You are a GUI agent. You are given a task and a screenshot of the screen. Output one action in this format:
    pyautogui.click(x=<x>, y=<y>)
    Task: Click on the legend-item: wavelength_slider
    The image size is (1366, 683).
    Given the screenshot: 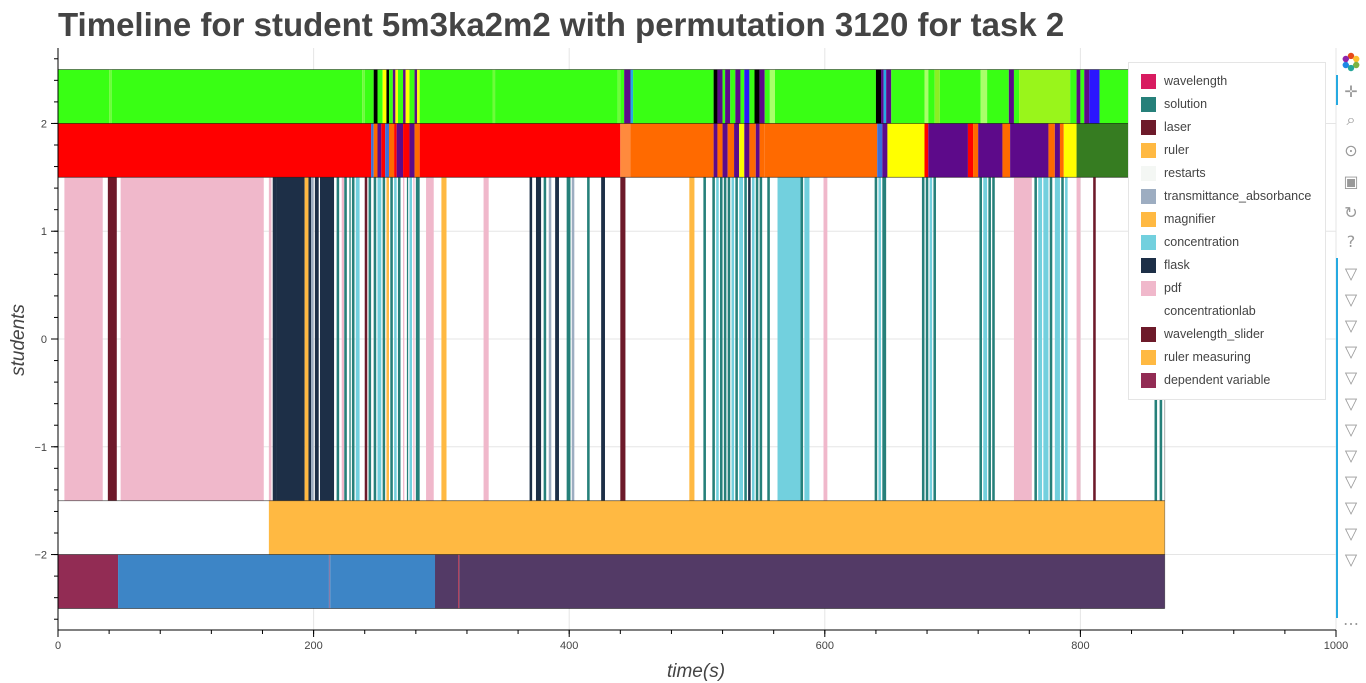 What is the action you would take?
    pyautogui.click(x=1202, y=334)
    